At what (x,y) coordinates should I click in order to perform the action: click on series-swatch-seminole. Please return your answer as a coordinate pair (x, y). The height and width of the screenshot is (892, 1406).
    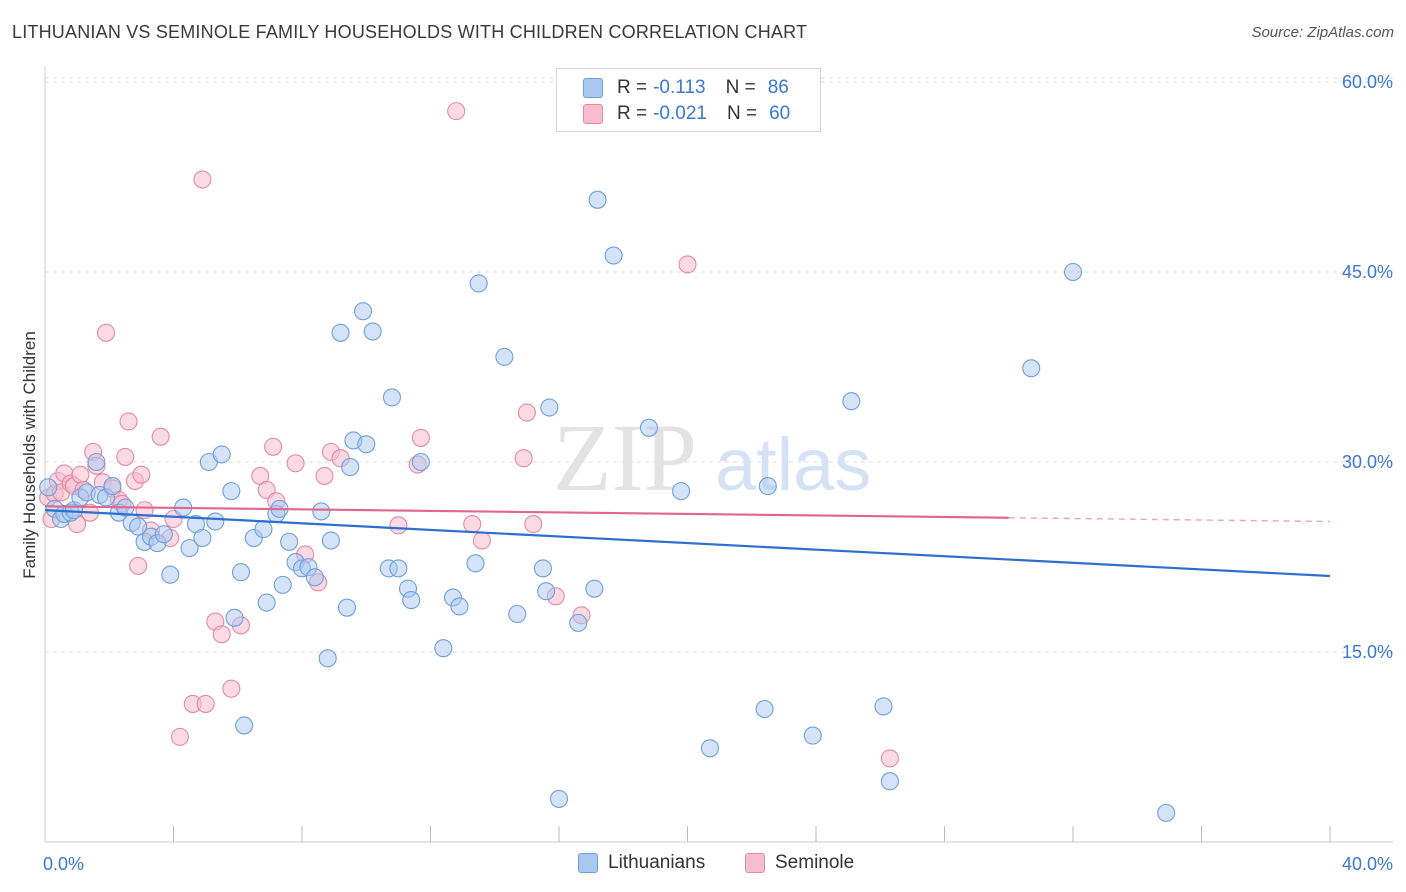
    Looking at the image, I should click on (755, 863).